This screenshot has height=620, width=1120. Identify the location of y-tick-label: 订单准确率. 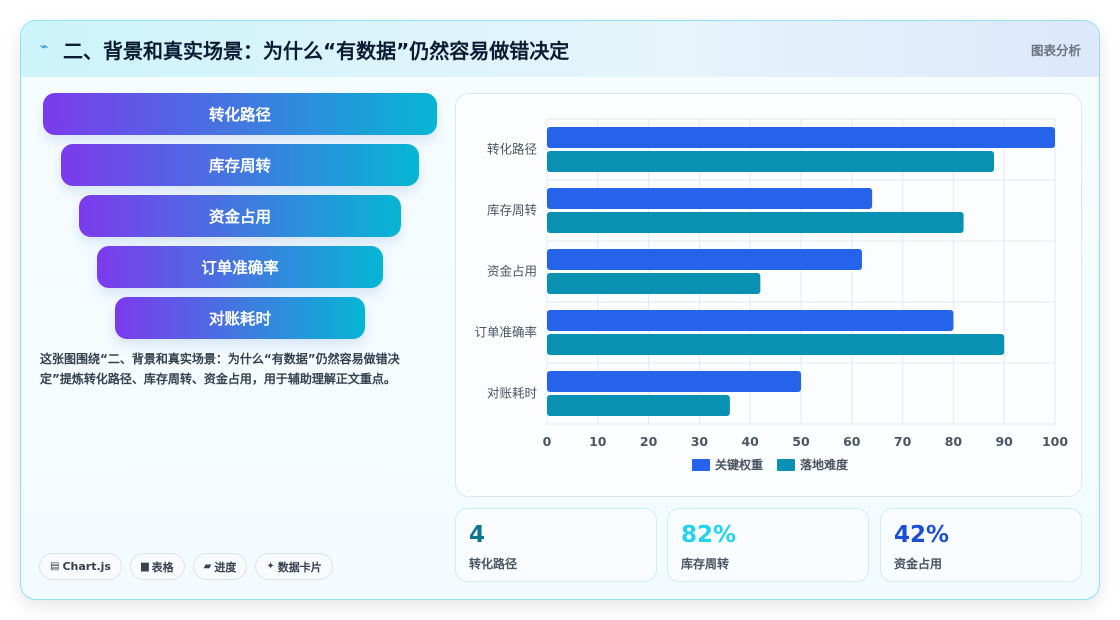
(505, 332).